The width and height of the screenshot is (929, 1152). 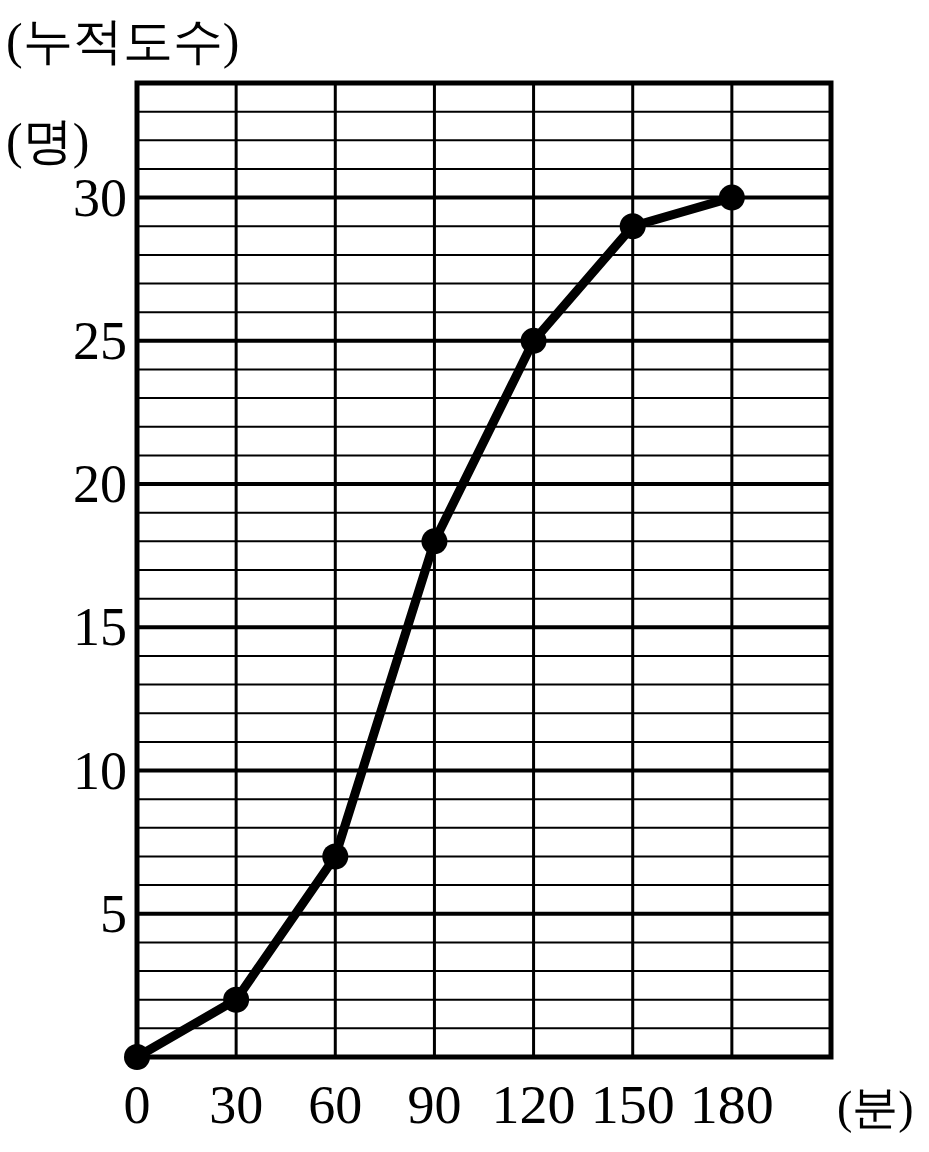 What do you see at coordinates (48, 141) in the screenshot?
I see `text: (명)` at bounding box center [48, 141].